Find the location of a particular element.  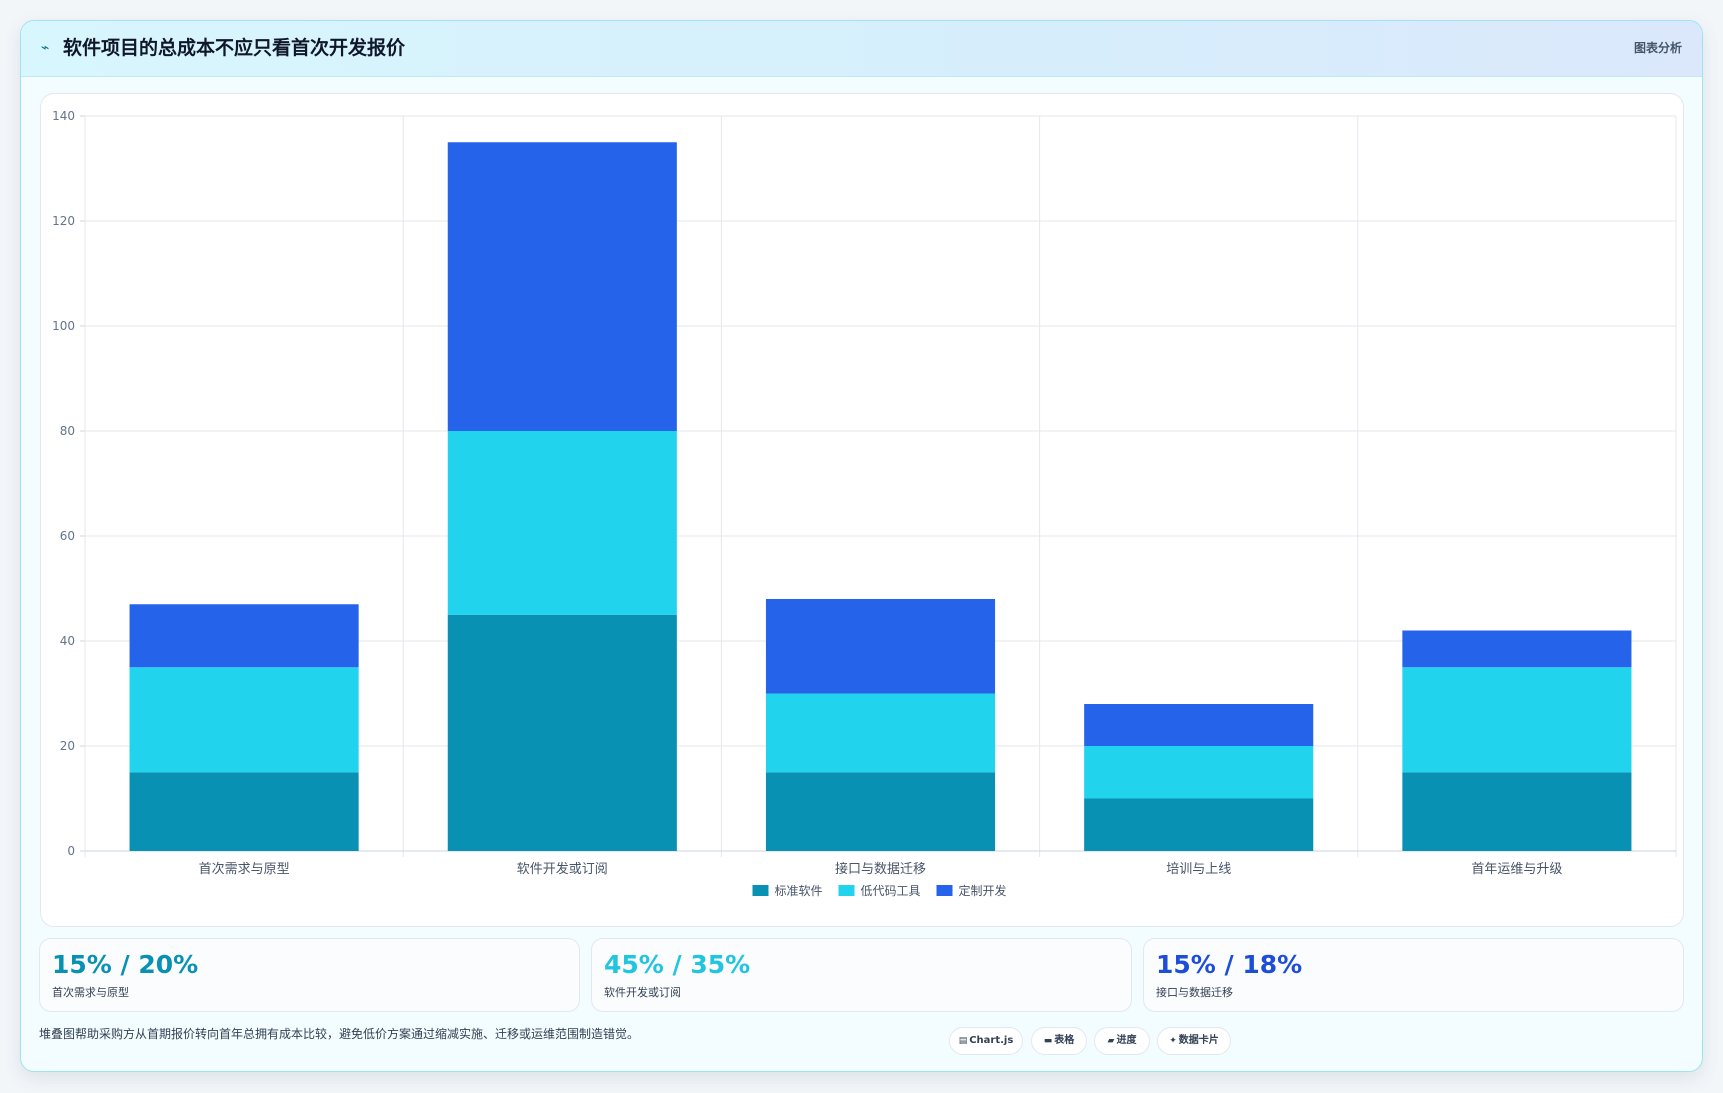

y-tick-label: 0 is located at coordinates (71, 851).